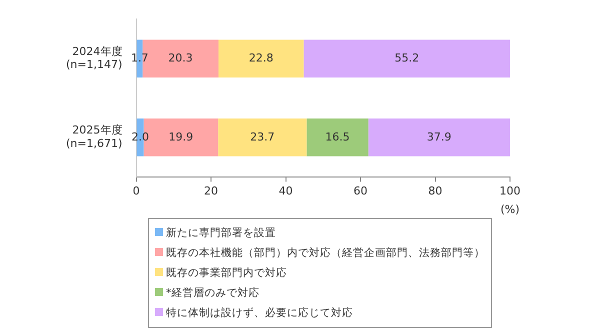 The height and width of the screenshot is (332, 590). I want to click on x-tick-label: 20, so click(211, 191).